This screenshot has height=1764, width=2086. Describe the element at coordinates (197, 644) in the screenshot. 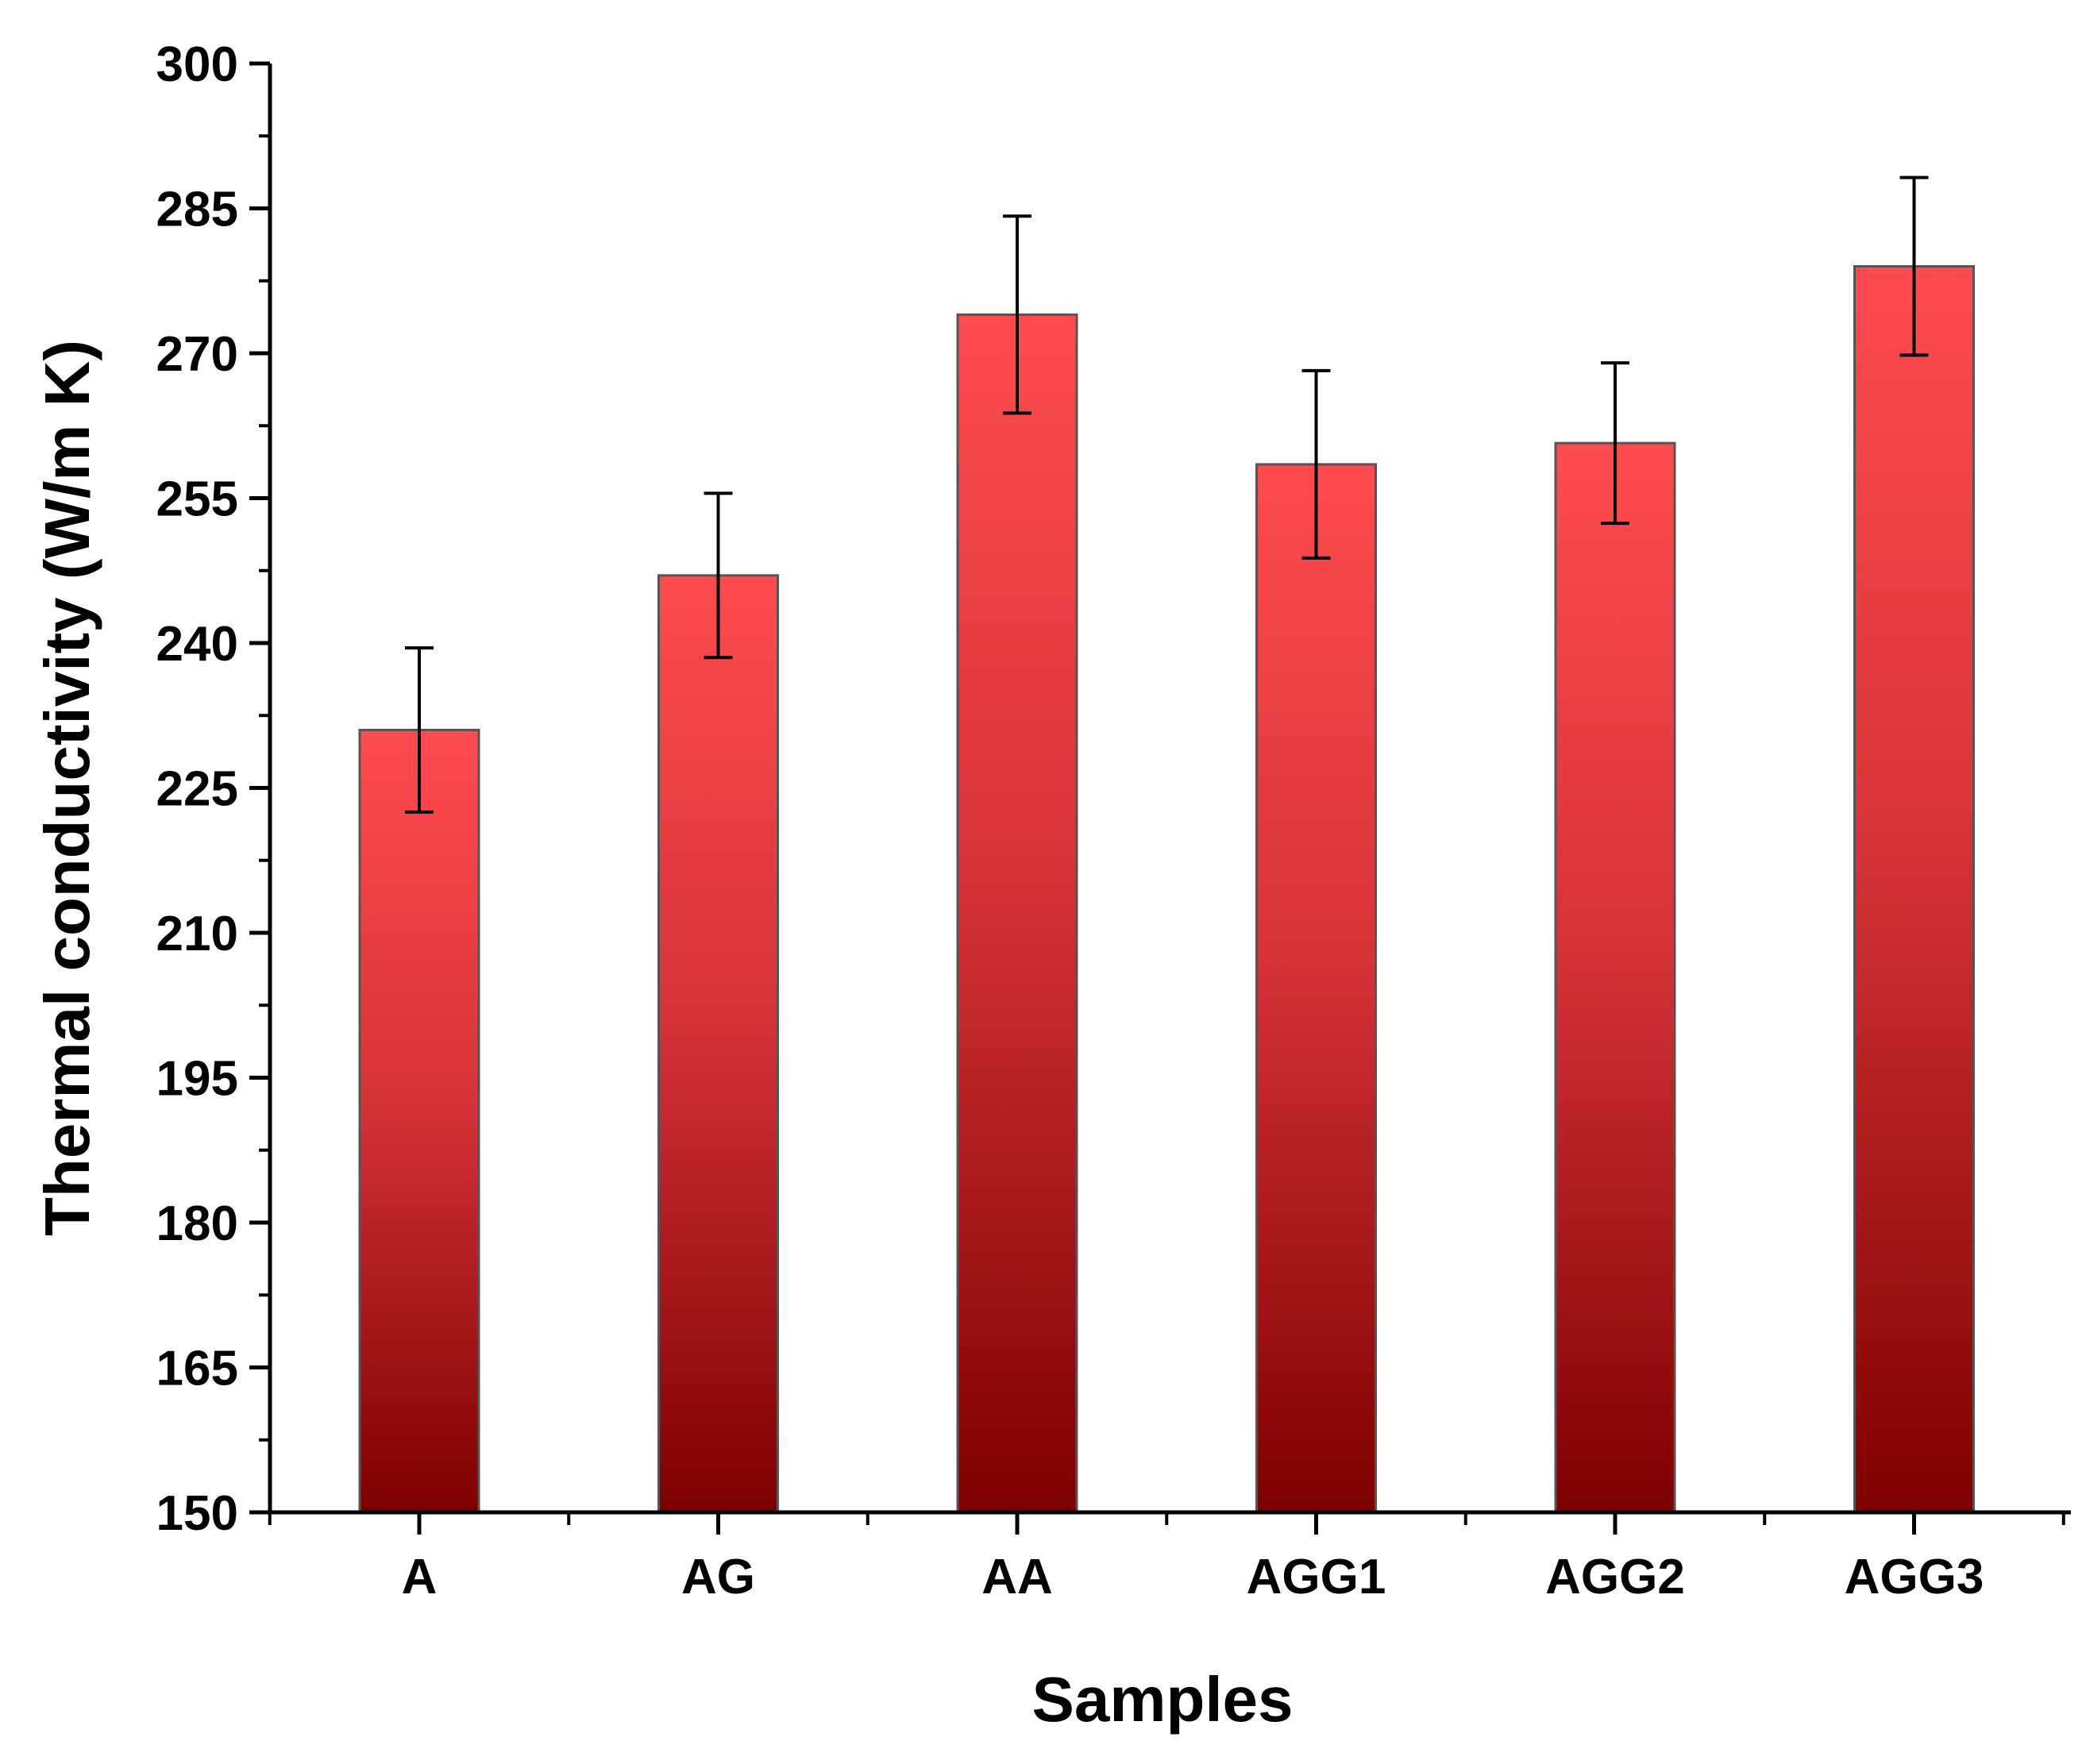

I see `y-tick-label: 240` at that location.